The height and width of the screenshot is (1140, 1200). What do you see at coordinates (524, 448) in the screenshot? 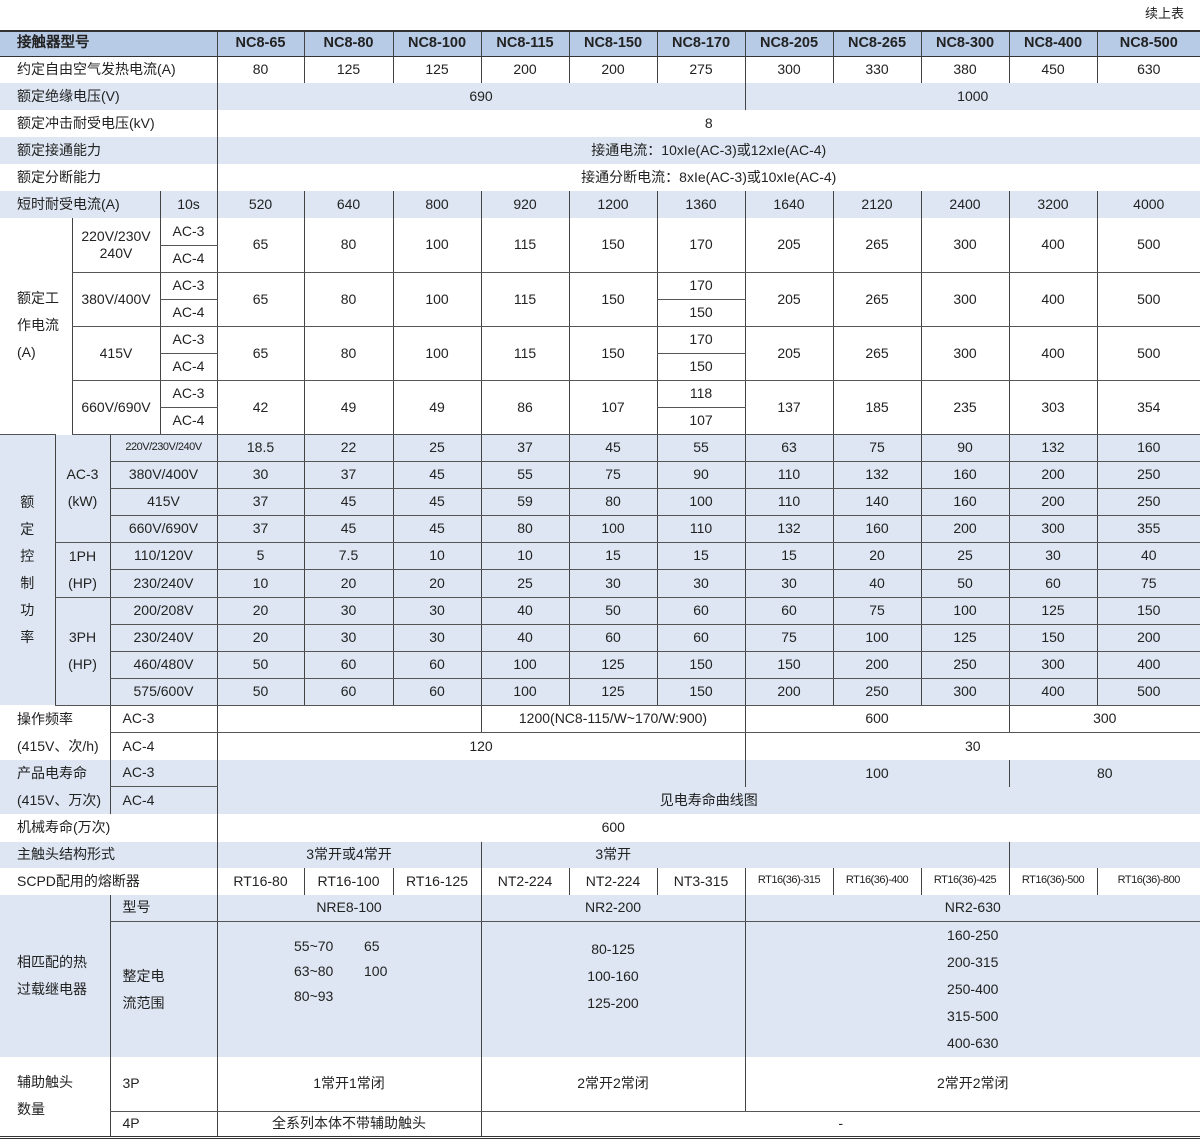
I see `table-cell: 37` at bounding box center [524, 448].